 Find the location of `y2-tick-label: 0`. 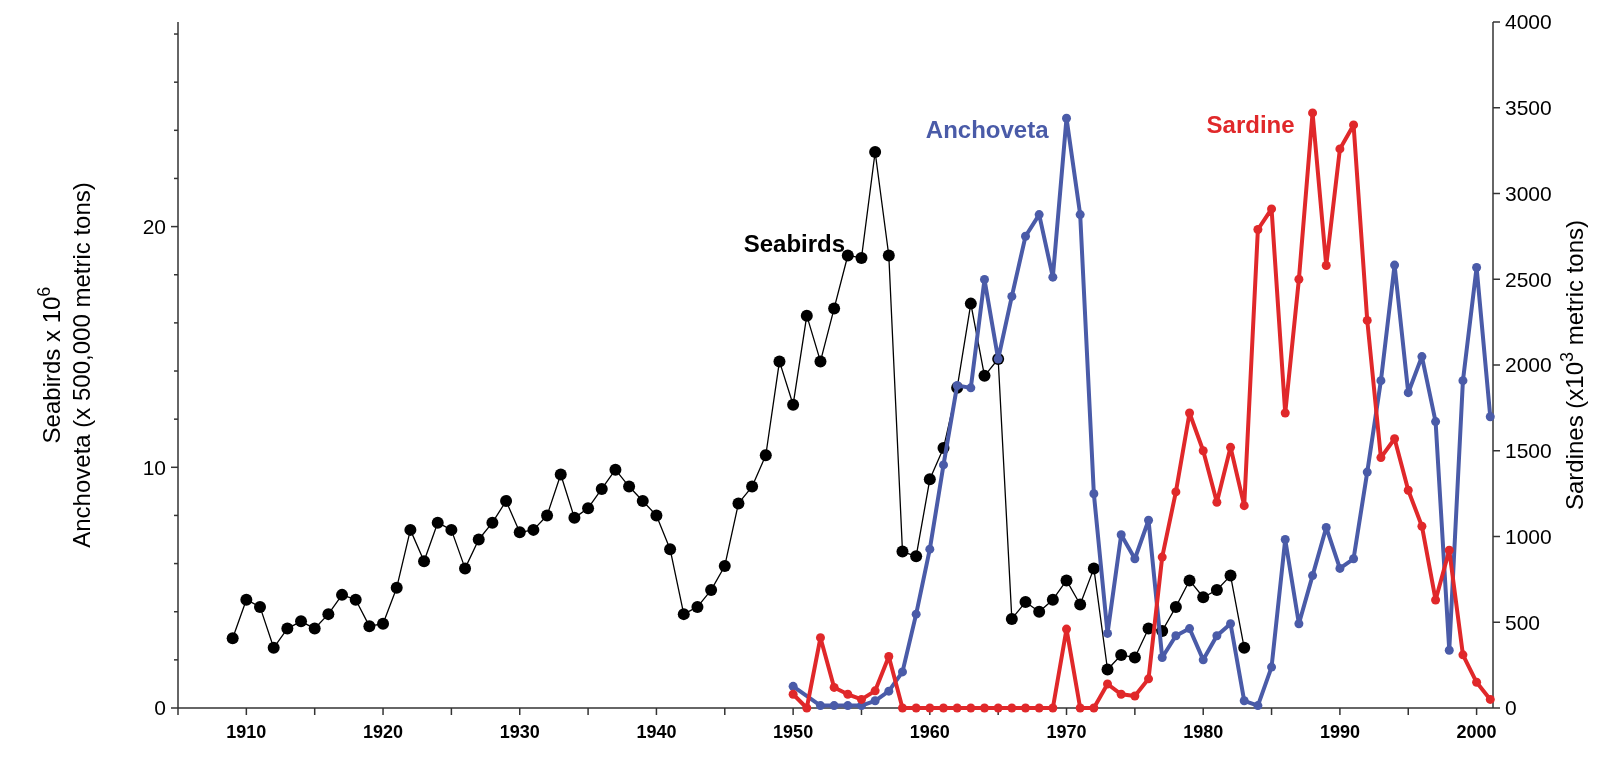

y2-tick-label: 0 is located at coordinates (1511, 708).